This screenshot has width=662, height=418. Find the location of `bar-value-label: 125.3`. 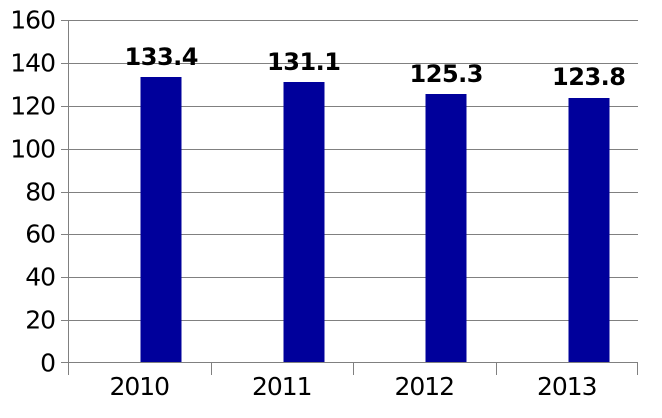

bar-value-label: 125.3 is located at coordinates (446, 74).